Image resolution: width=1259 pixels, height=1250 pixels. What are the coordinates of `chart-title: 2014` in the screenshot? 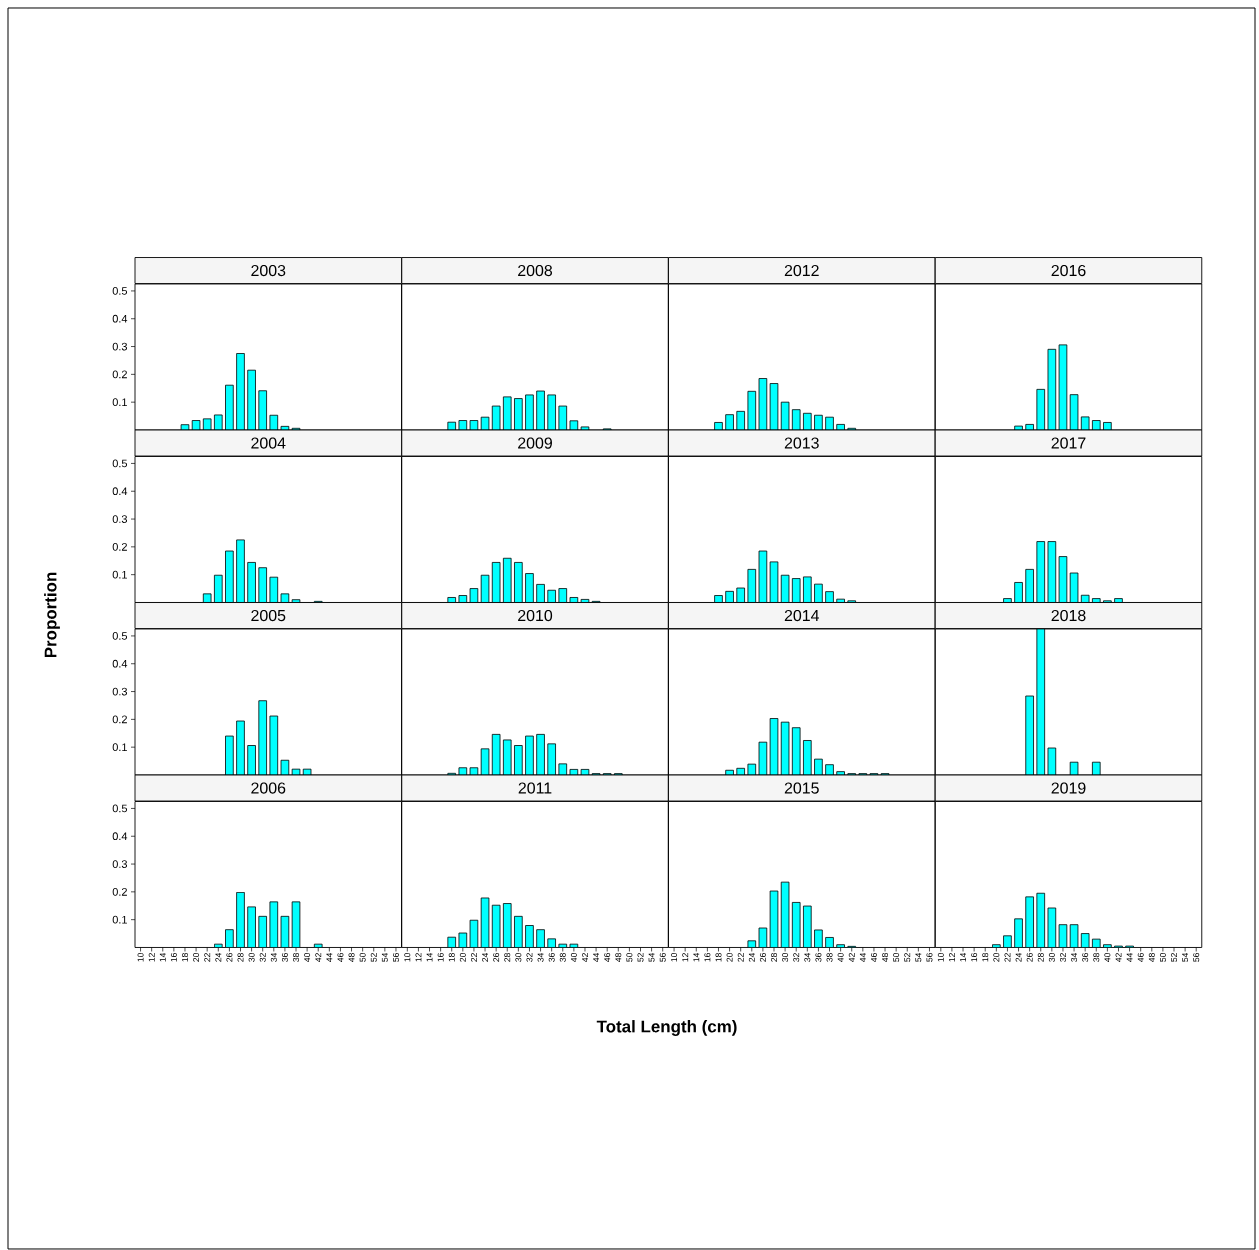 It's located at (802, 615).